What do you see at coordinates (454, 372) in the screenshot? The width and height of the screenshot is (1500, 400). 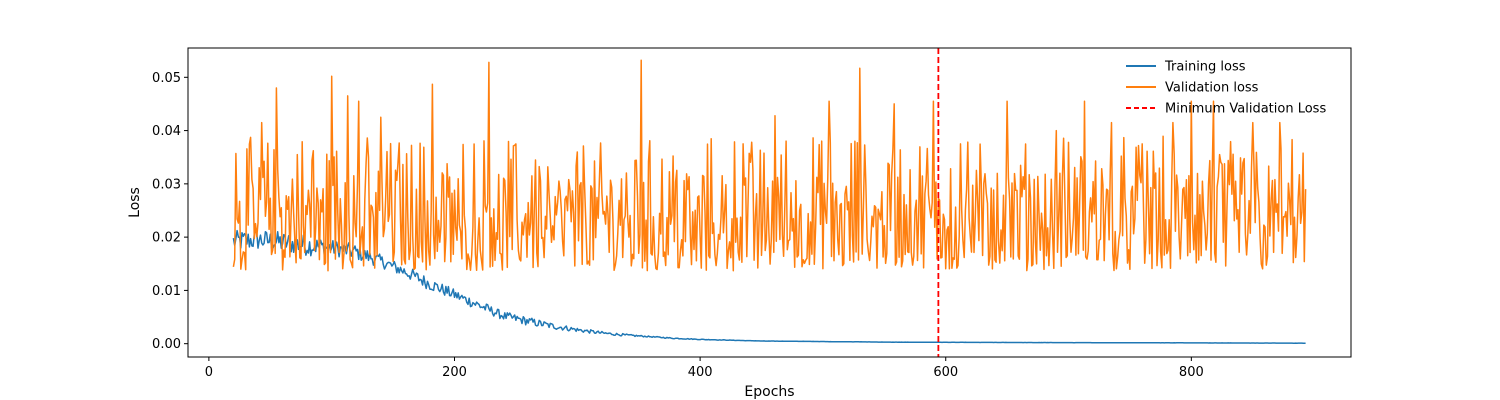 I see `x-tick-label: 200` at bounding box center [454, 372].